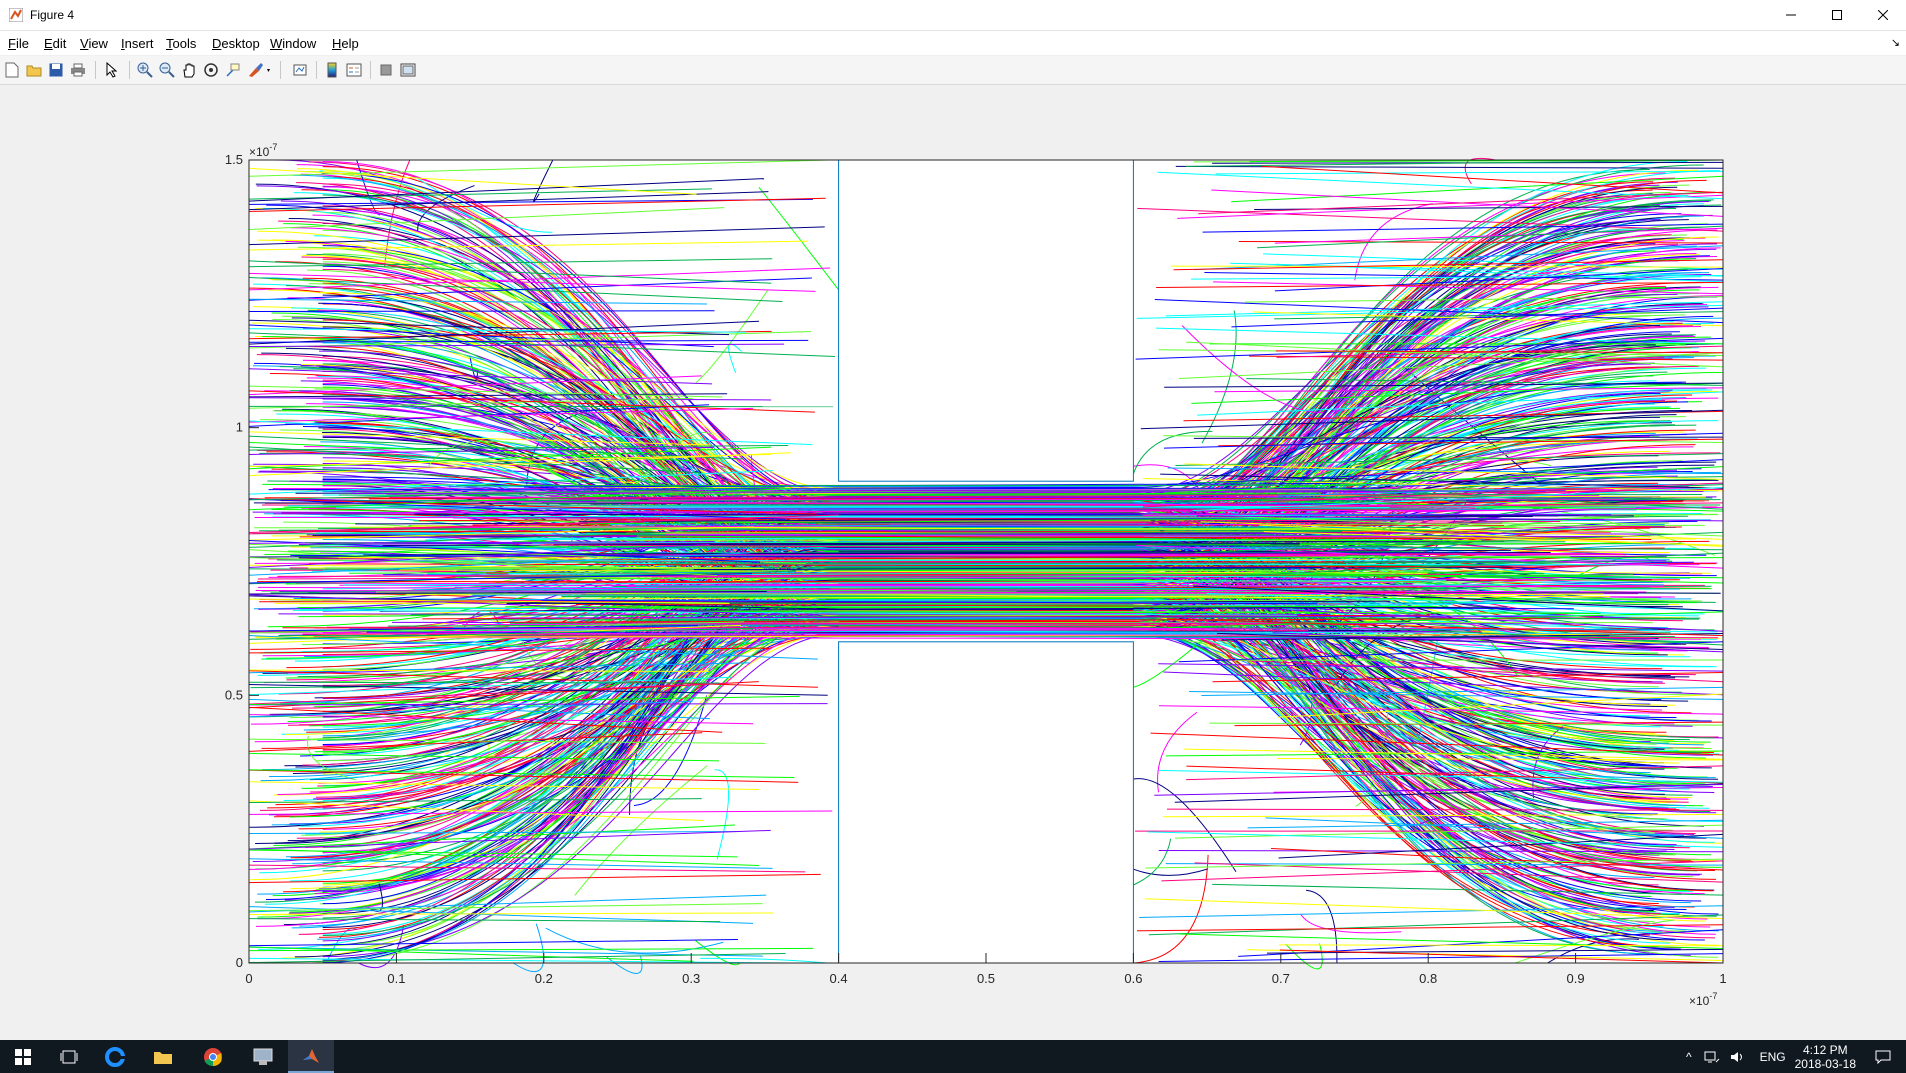  Describe the element at coordinates (354, 70) in the screenshot. I see `insert-legend-button` at that location.